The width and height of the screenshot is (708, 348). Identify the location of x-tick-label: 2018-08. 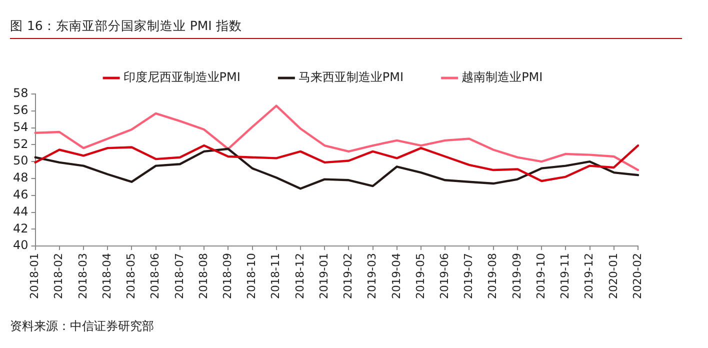
(203, 276).